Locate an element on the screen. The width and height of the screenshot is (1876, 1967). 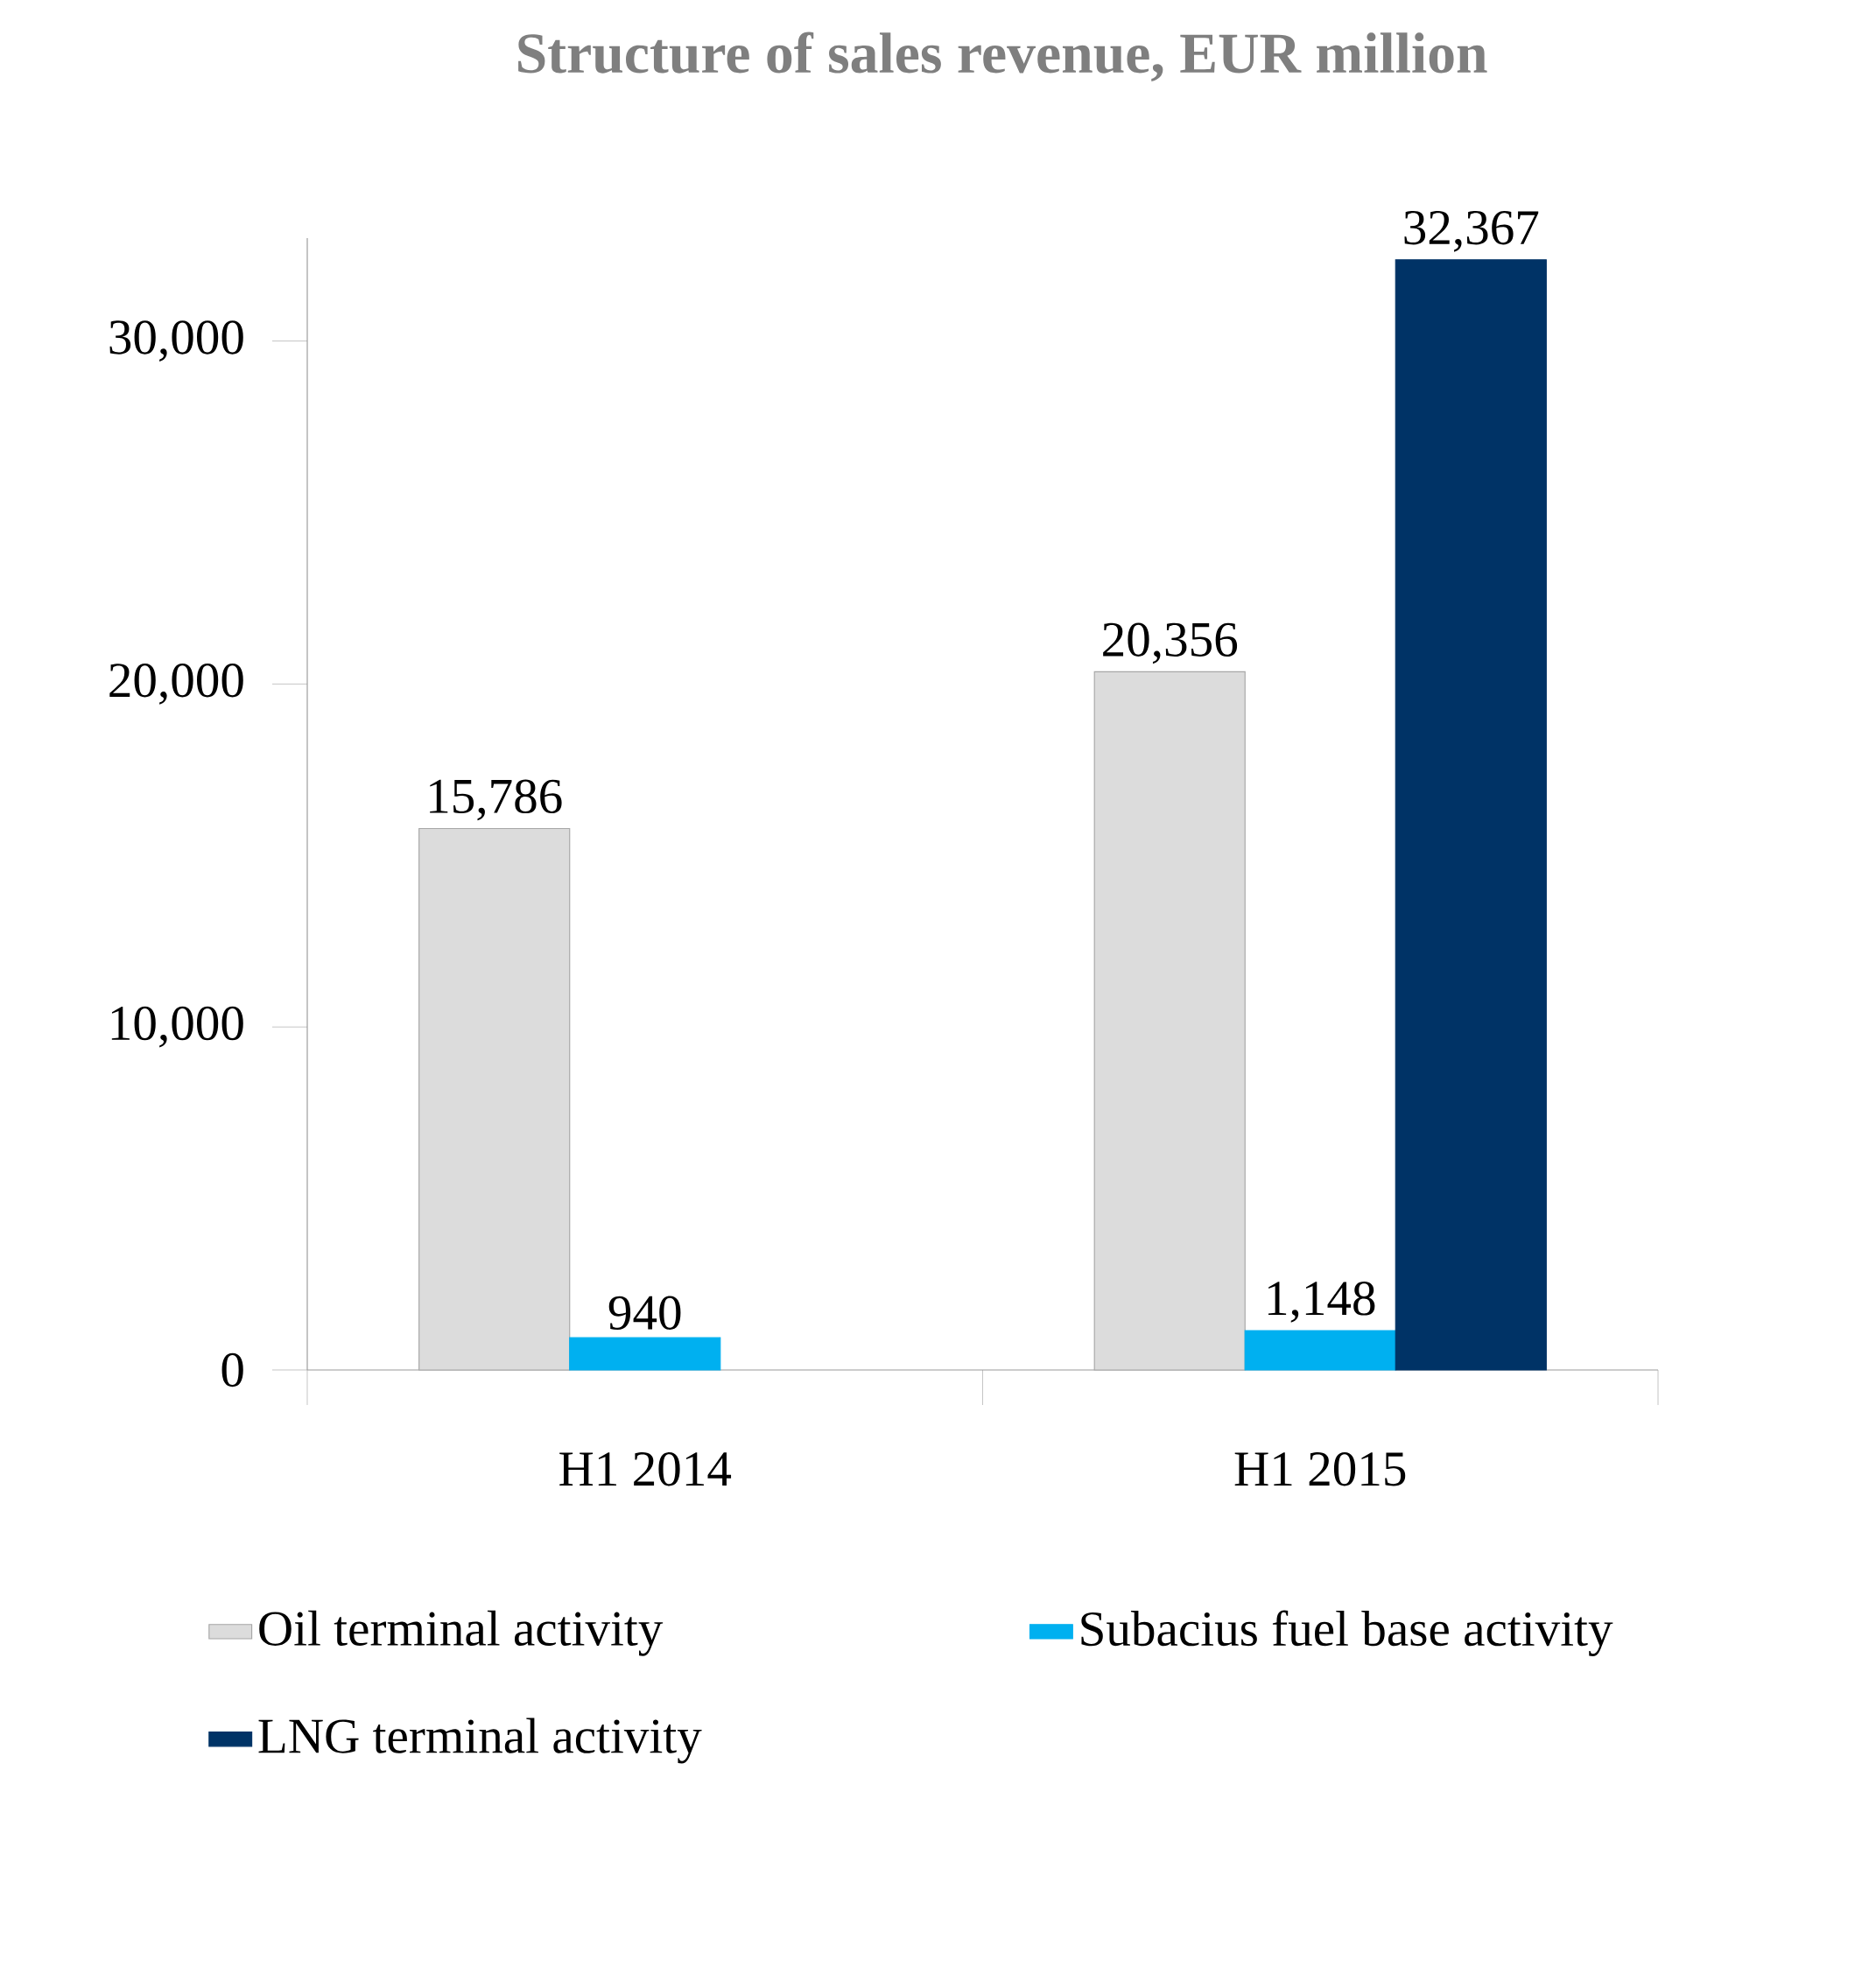
data-label: 1,148 is located at coordinates (1321, 1302).